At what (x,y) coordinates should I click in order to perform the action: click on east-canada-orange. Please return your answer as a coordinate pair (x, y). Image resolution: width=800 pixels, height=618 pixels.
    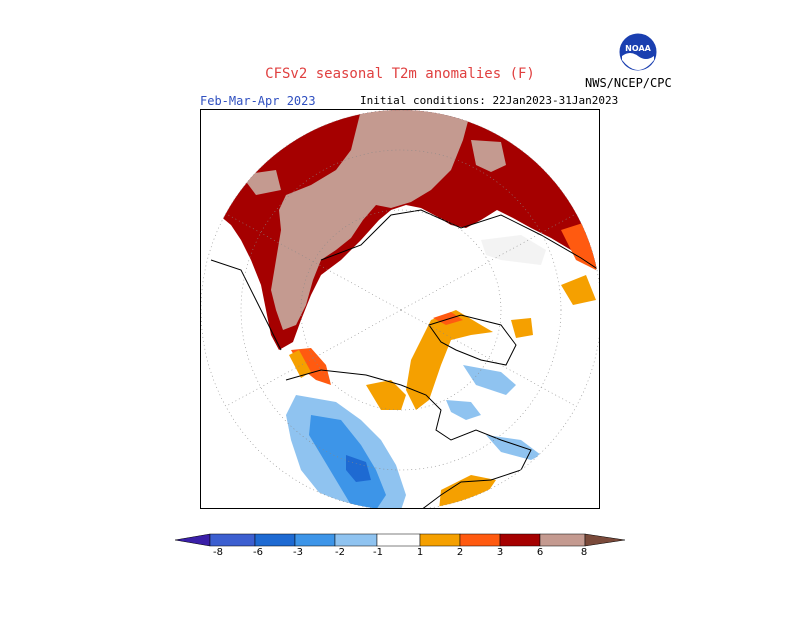
    Looking at the image, I should click on (467, 491).